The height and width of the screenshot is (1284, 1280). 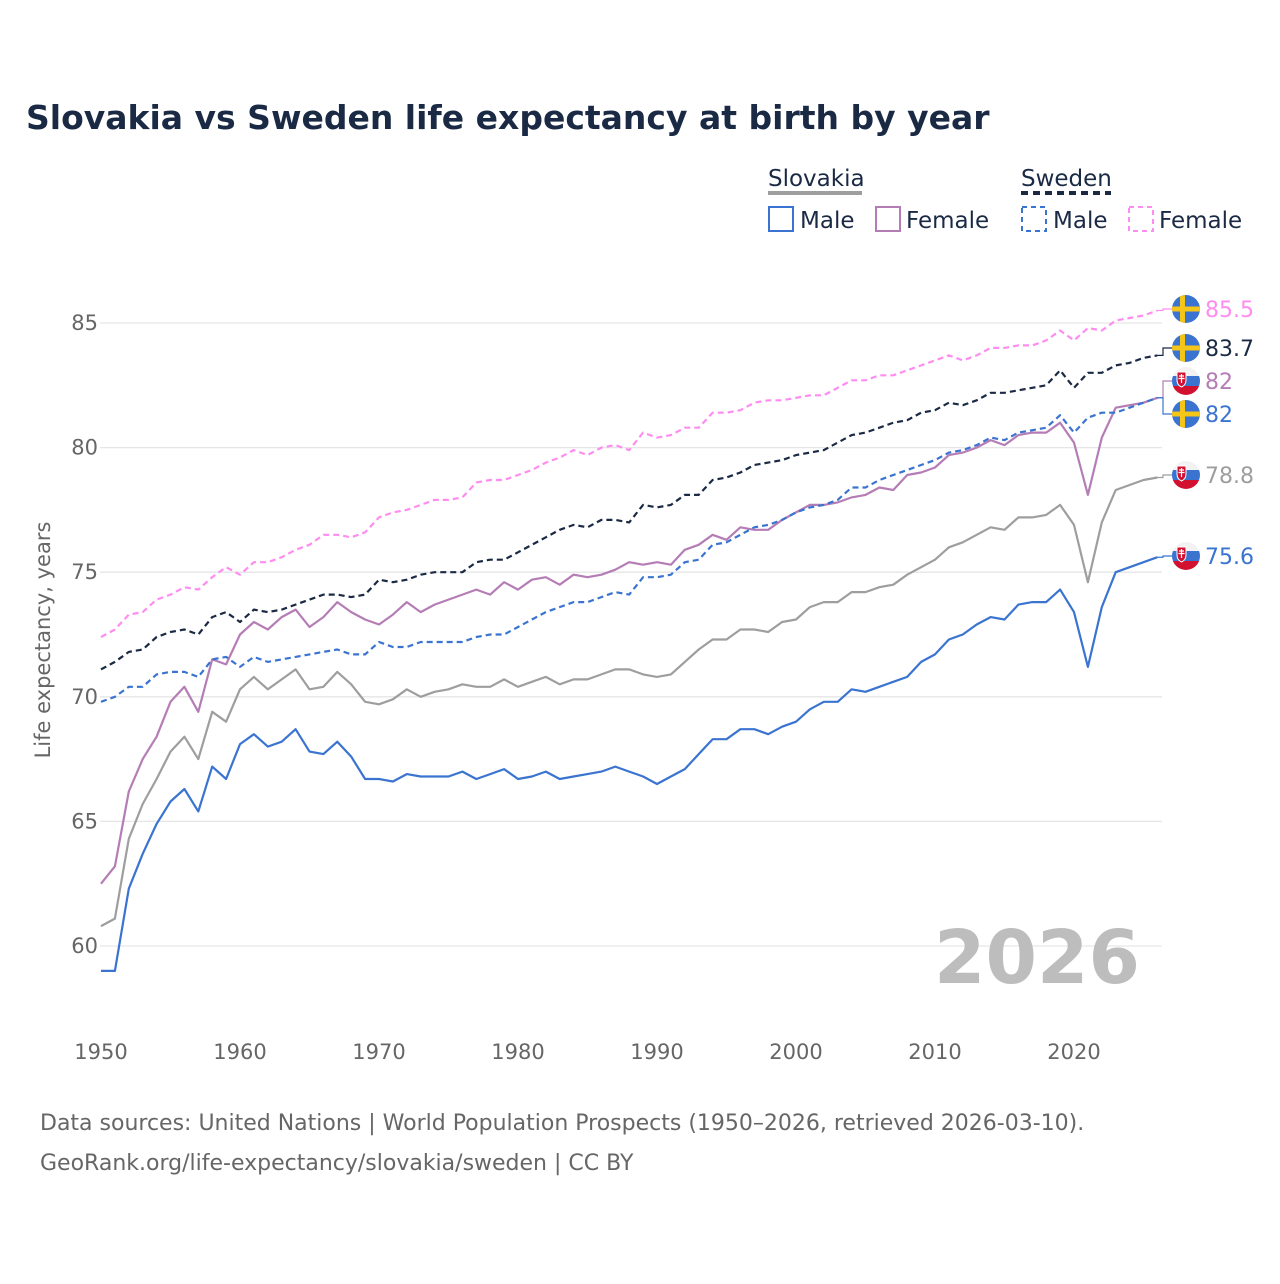 I want to click on end-labels: 85.5 83.7 82 82 78.8 75.6, so click(x=1205, y=432).